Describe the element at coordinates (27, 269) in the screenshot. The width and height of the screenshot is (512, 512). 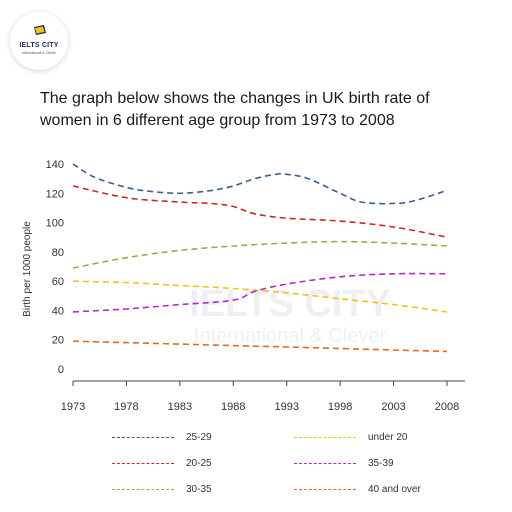
I see `y-axis-label: Birth per 1000 people` at that location.